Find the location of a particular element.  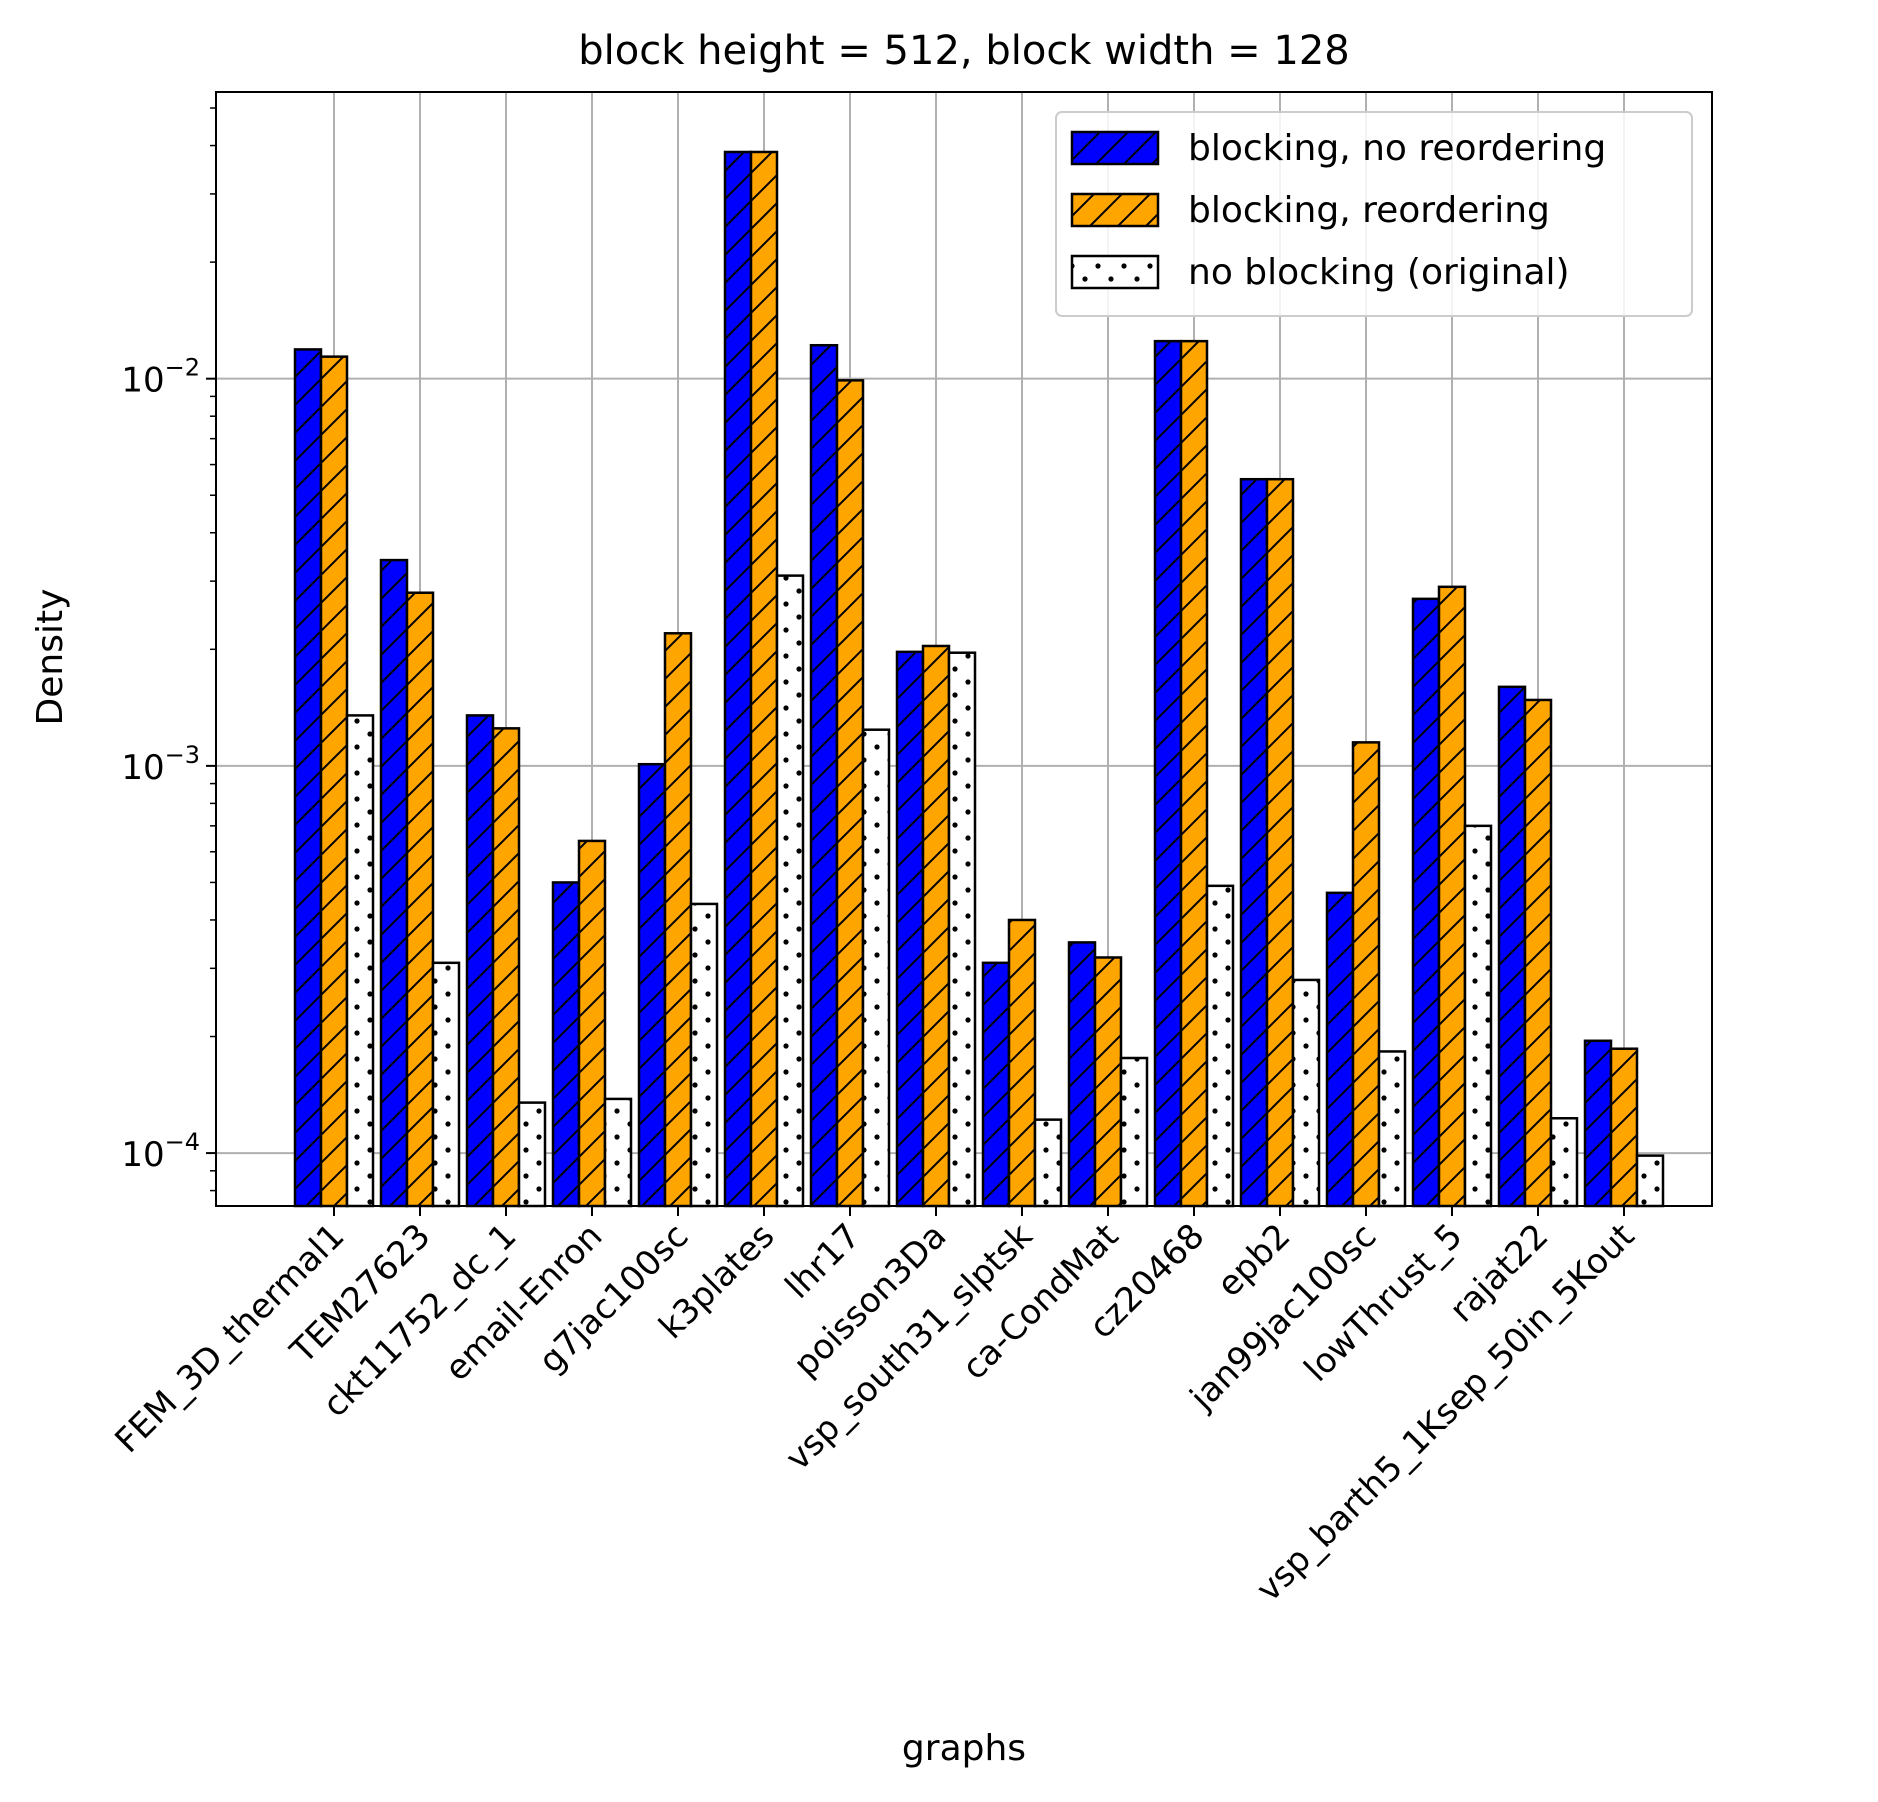

y-tick-label: 10⁻³ is located at coordinates (160, 764).